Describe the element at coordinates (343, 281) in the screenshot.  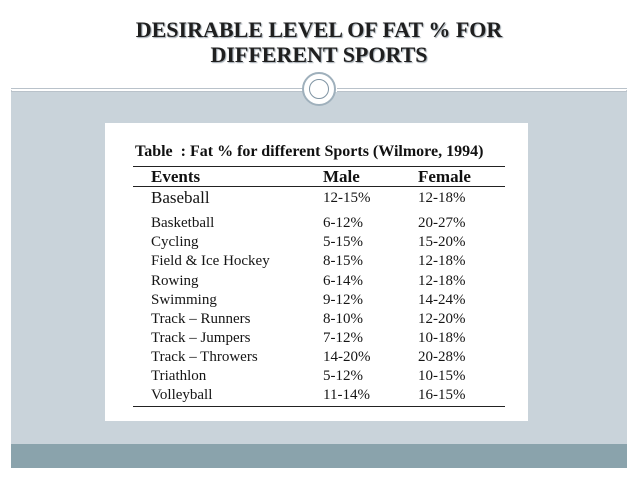
I see `cell-male: 6-14%` at that location.